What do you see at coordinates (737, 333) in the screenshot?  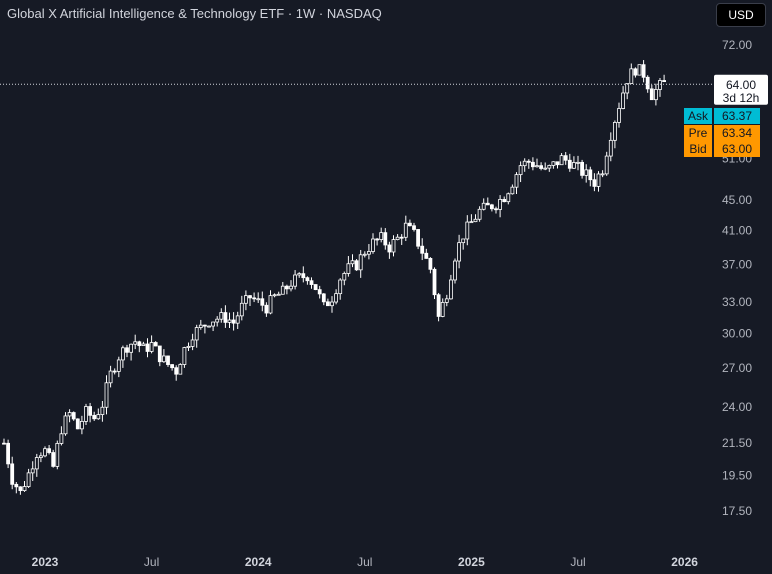 I see `price-tick-label: 30.00` at bounding box center [737, 333].